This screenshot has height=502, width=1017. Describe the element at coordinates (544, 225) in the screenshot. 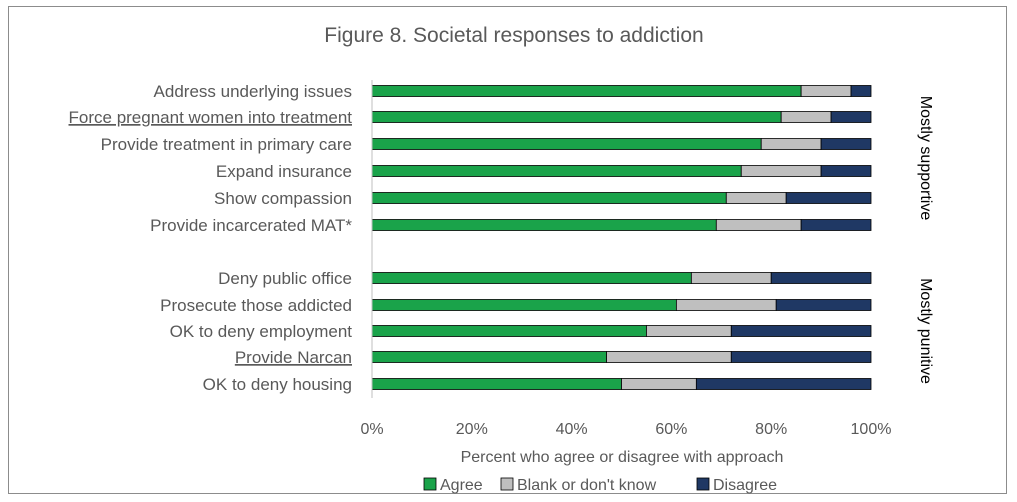

I see `bar-agree-provide-incarcerated-mat` at that location.